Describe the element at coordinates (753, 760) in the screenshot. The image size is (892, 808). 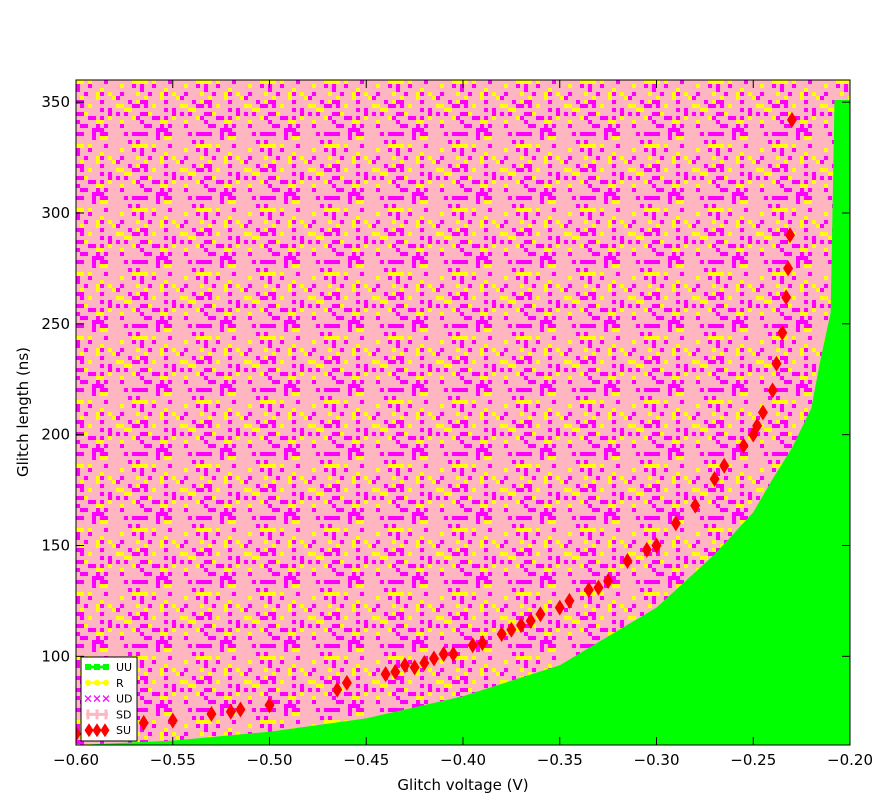
I see `x-tick-label: −0.25` at that location.